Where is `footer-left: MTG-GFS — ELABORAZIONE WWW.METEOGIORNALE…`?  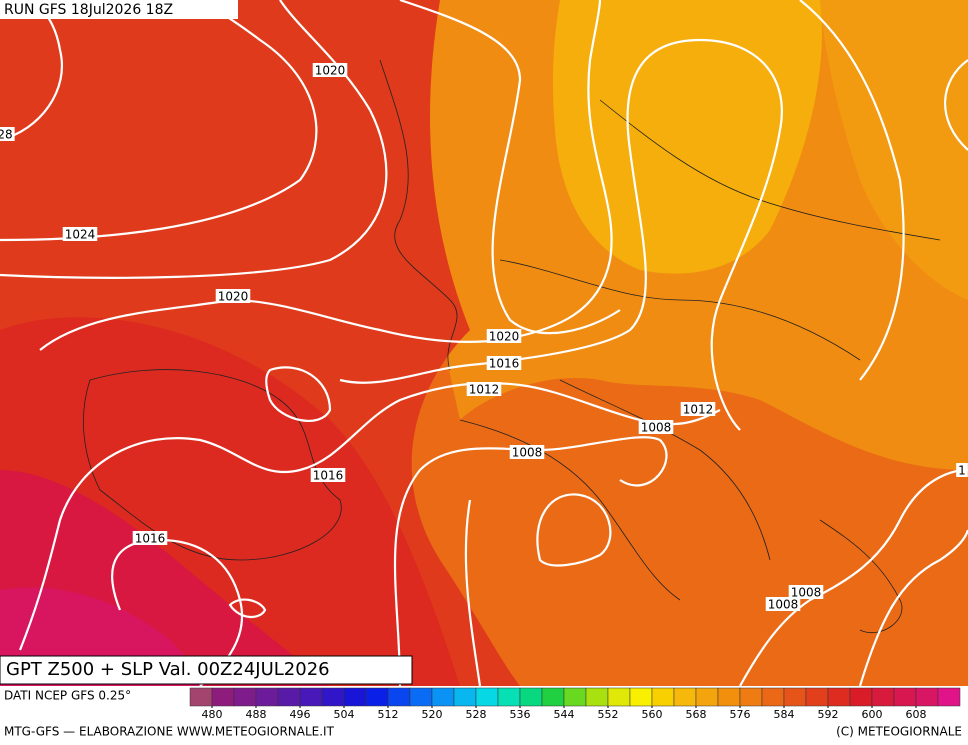
footer-left: MTG-GFS — ELABORAZIONE WWW.METEOGIORNALE… is located at coordinates (169, 732).